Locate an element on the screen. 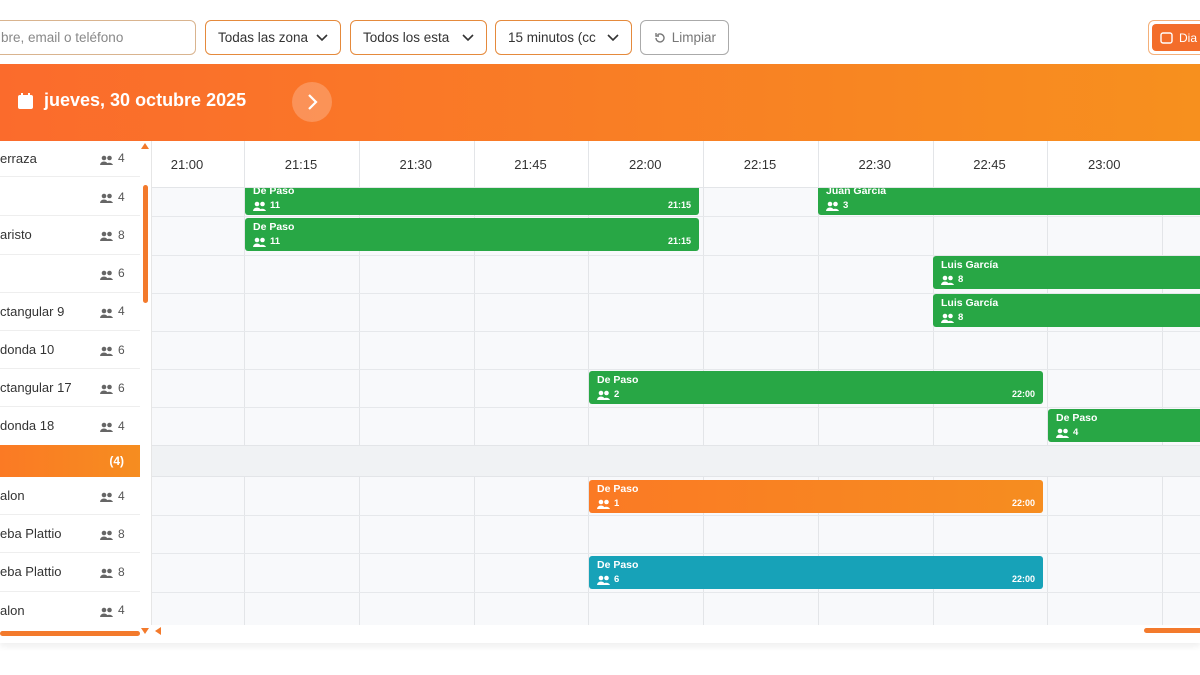 This screenshot has height=675, width=1200. zone-select: Todas las zona is located at coordinates (273, 37).